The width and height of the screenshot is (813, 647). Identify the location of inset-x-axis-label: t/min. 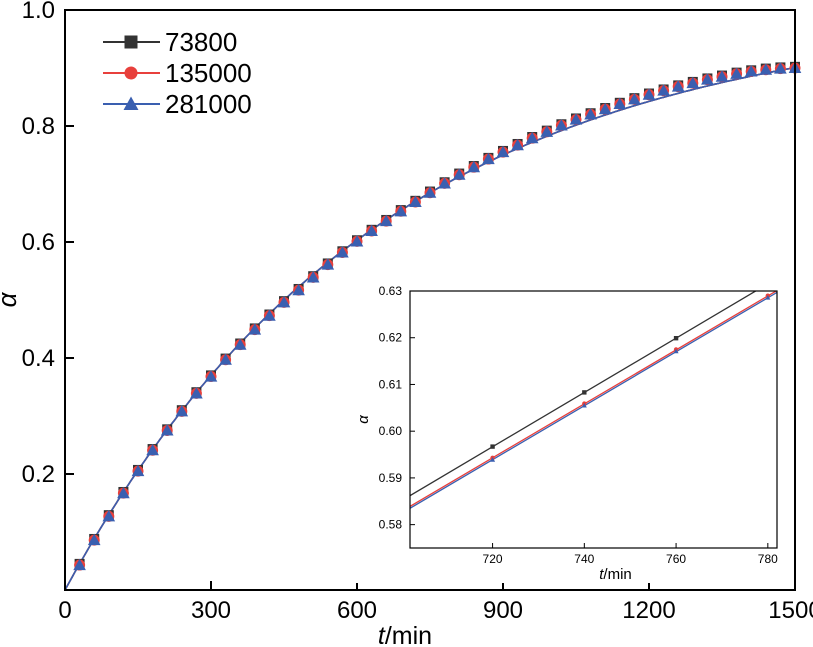
(615, 574).